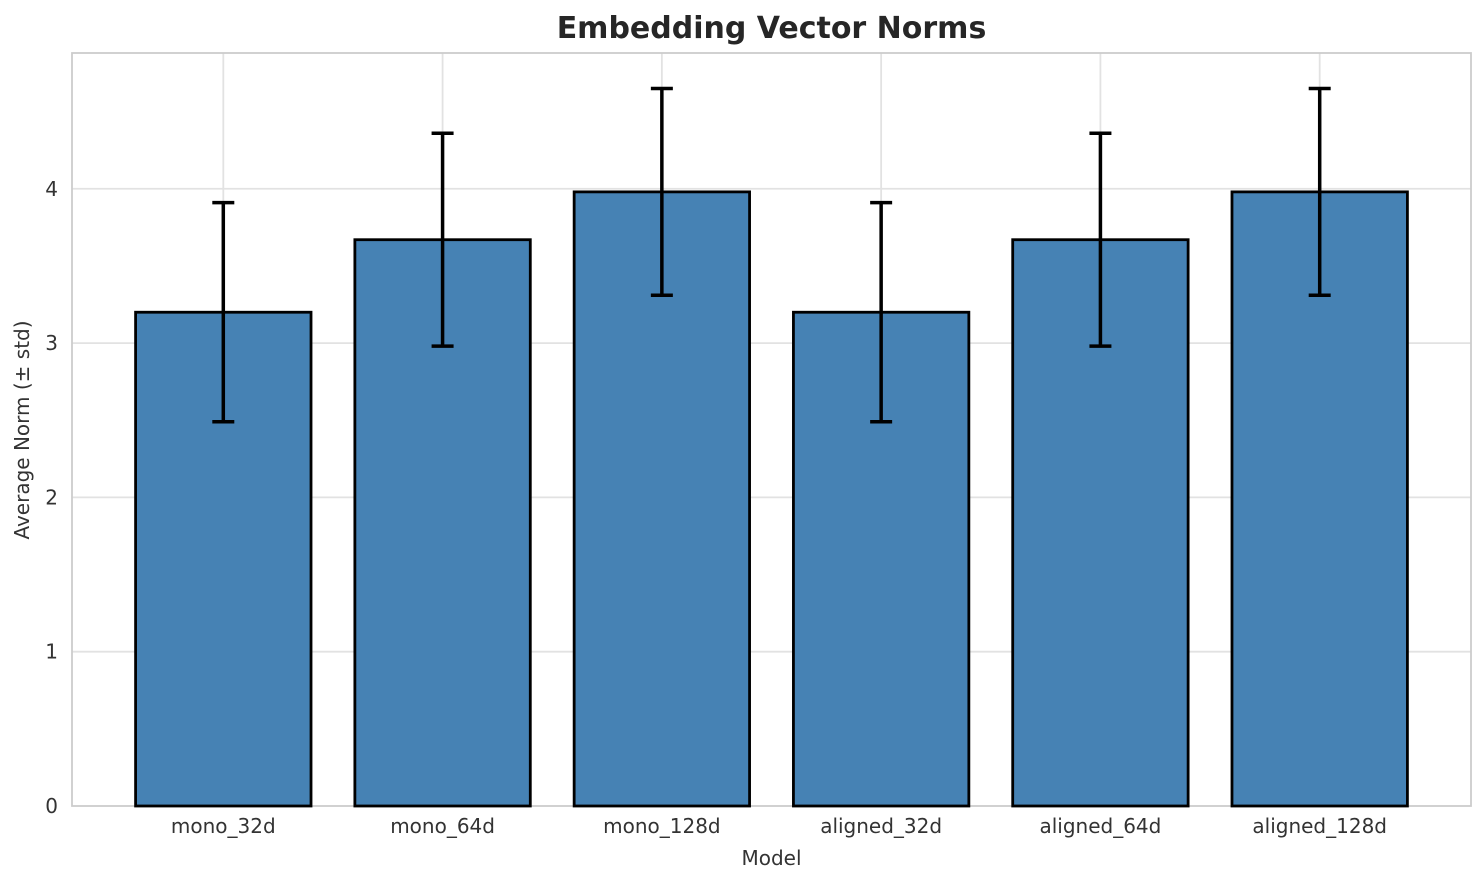 The height and width of the screenshot is (885, 1483). Describe the element at coordinates (51, 652) in the screenshot. I see `y-tick-label: 1` at that location.